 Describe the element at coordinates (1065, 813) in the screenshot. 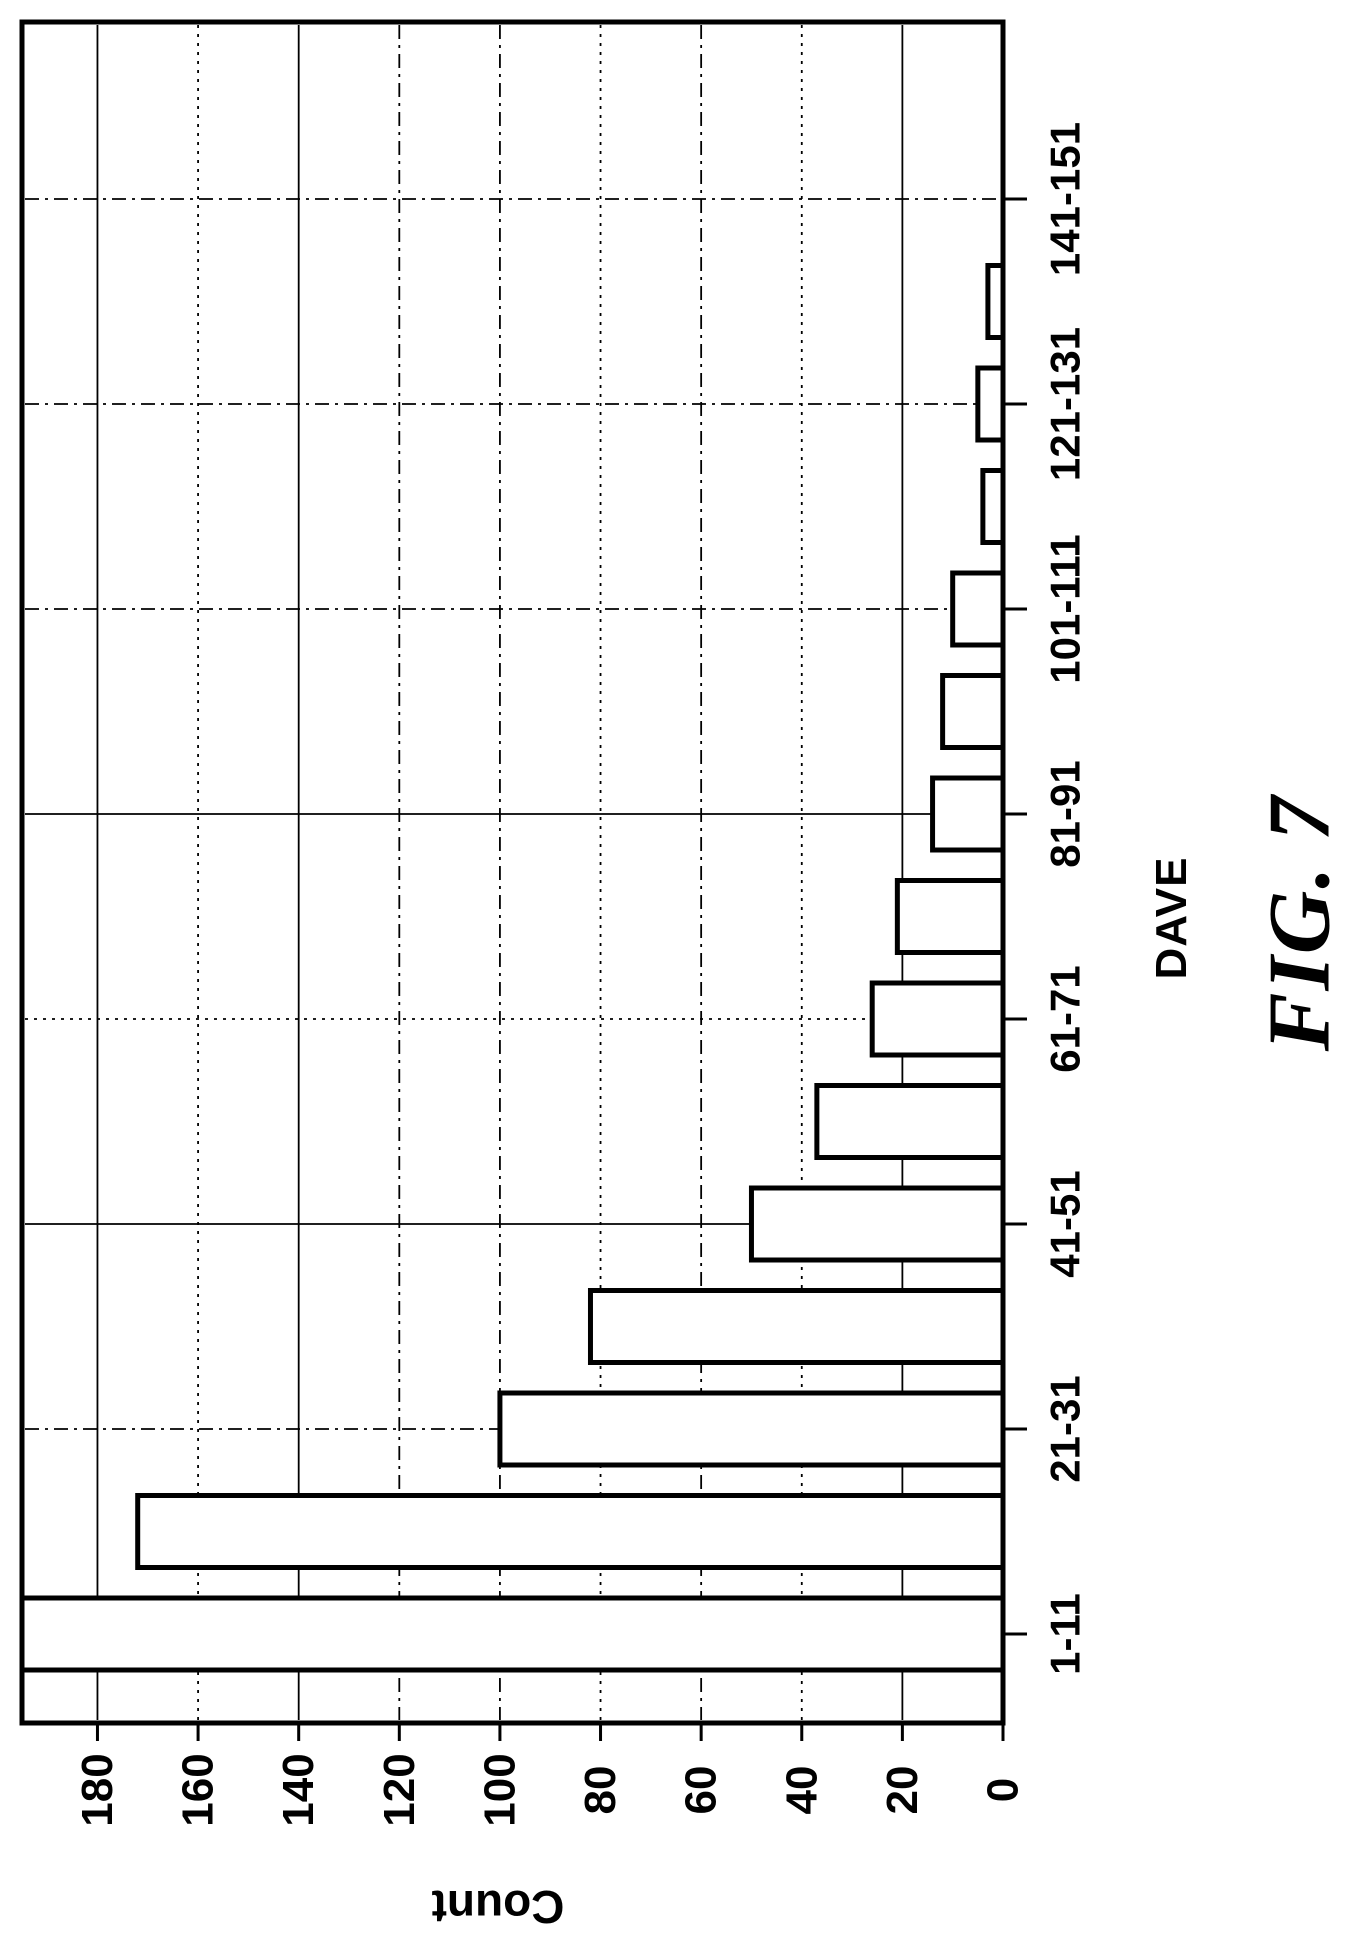

I see `category-tick-label-81-91: 81-91` at that location.